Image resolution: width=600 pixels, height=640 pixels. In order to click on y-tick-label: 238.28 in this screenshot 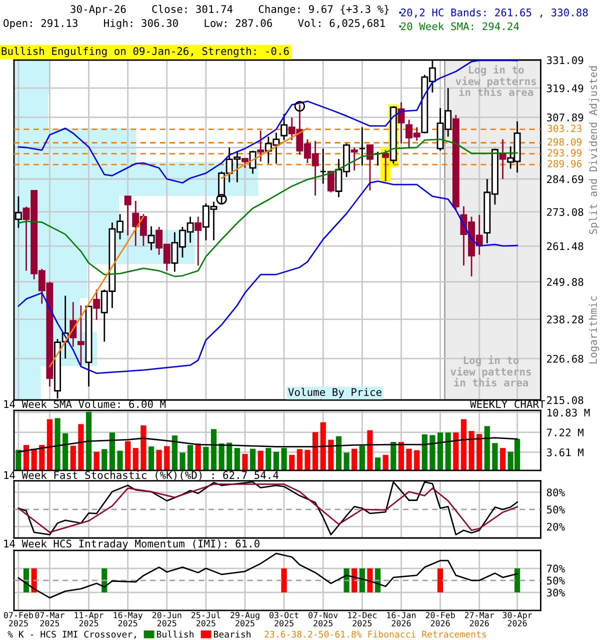, I will do `click(565, 320)`.